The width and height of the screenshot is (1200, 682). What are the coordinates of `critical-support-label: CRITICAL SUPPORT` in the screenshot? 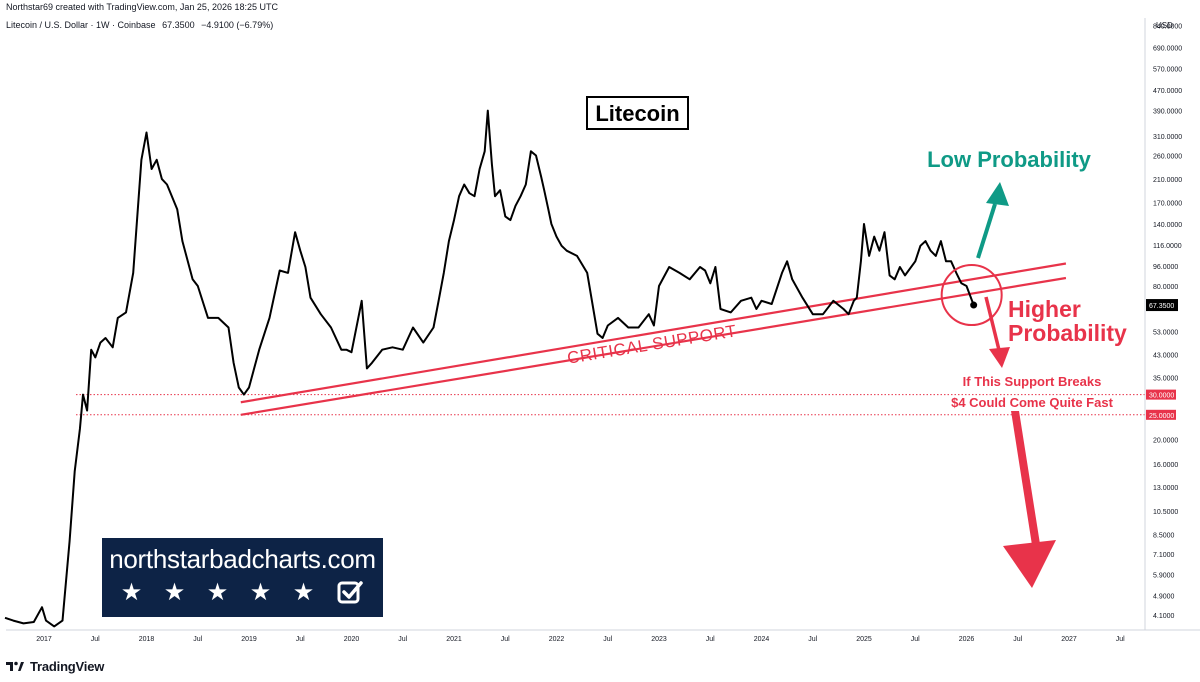 It's located at (652, 344).